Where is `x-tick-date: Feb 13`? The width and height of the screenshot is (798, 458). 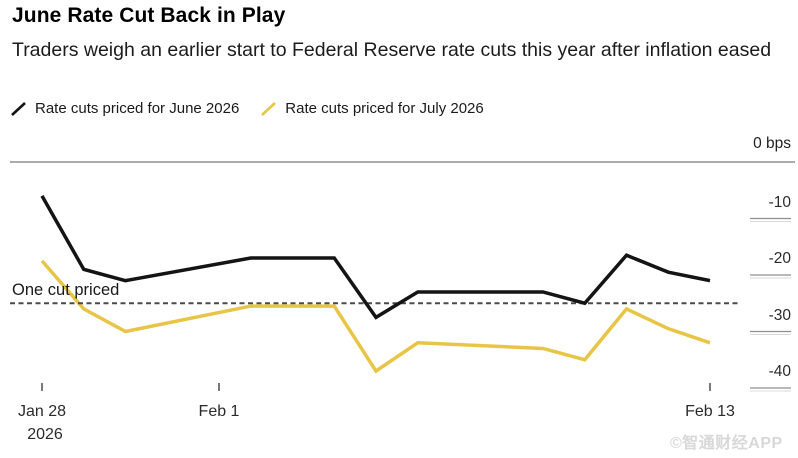
x-tick-date: Feb 13 is located at coordinates (710, 411).